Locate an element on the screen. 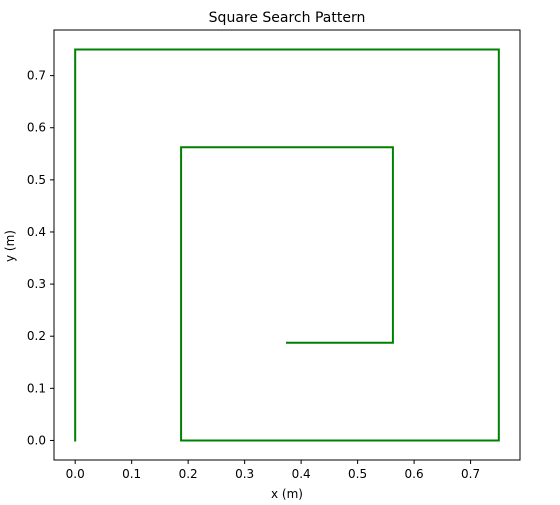 This screenshot has width=560, height=505. y-tick-label: 0.3 is located at coordinates (36, 284).